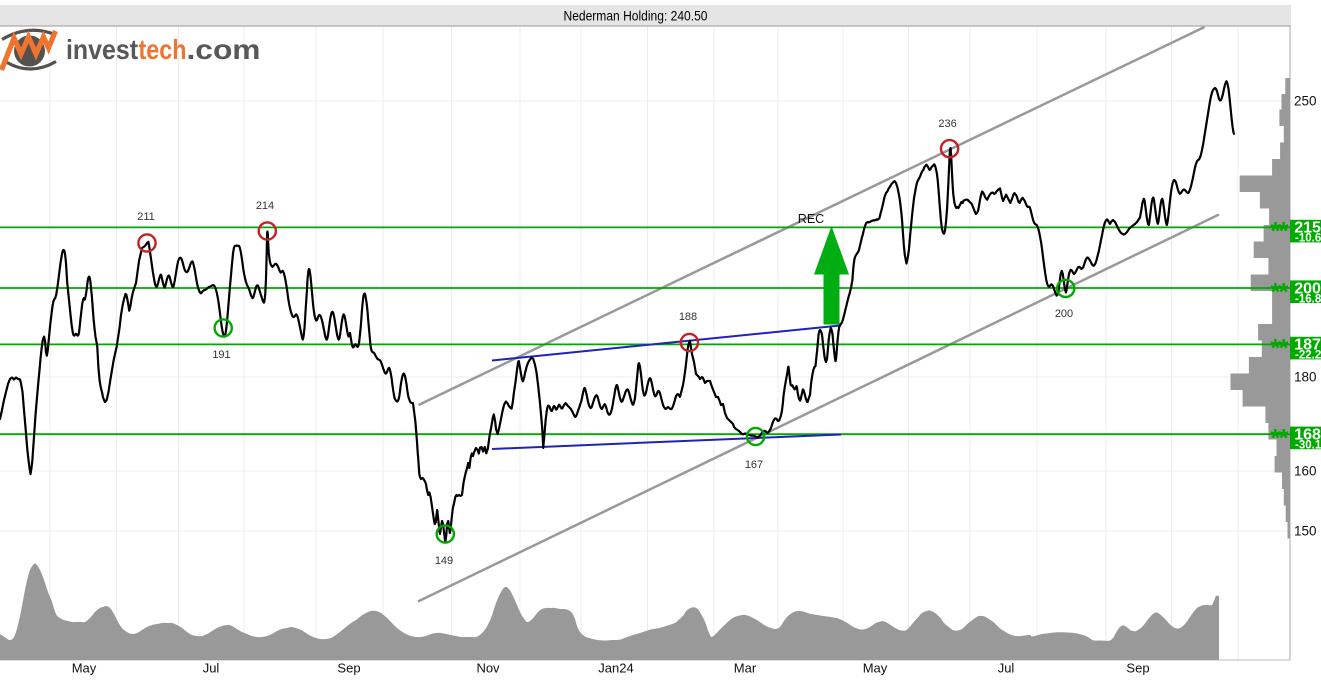 The image size is (1321, 680). I want to click on svg-text: Nov, so click(488, 668).